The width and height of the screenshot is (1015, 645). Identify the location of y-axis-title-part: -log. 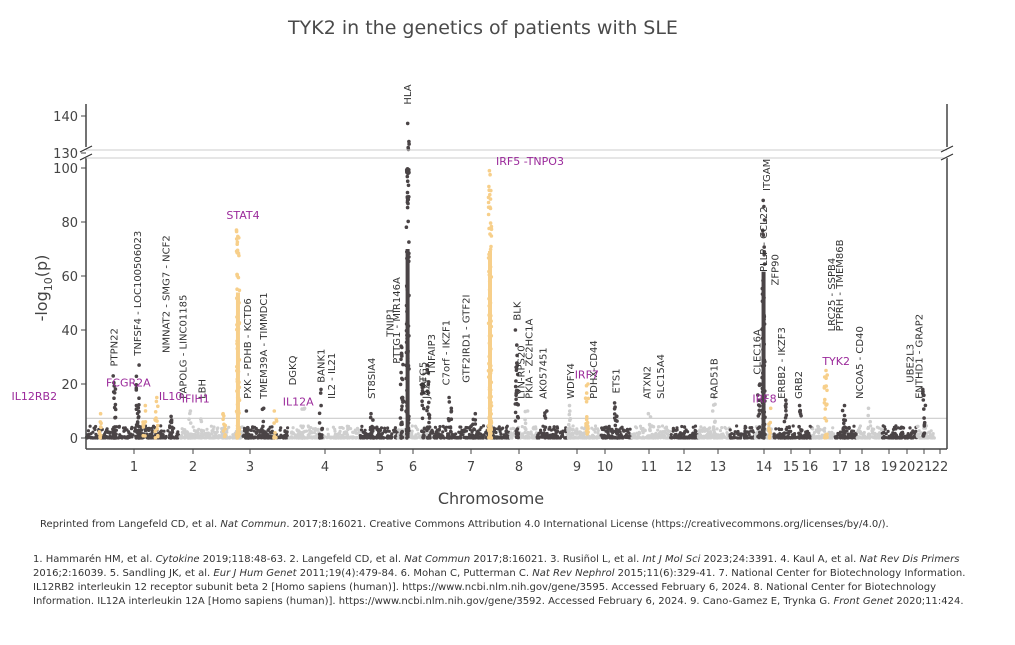
(41, 306).